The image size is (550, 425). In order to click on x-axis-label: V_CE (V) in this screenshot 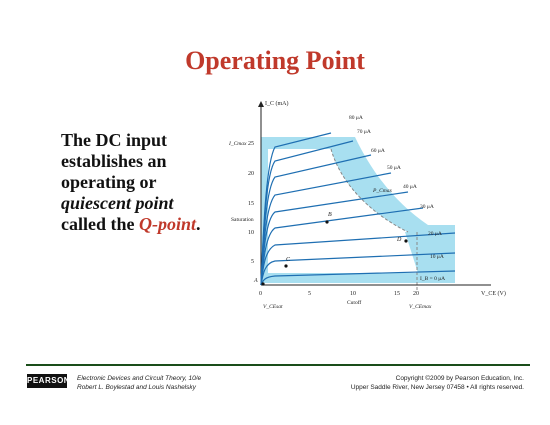, I will do `click(493, 293)`.